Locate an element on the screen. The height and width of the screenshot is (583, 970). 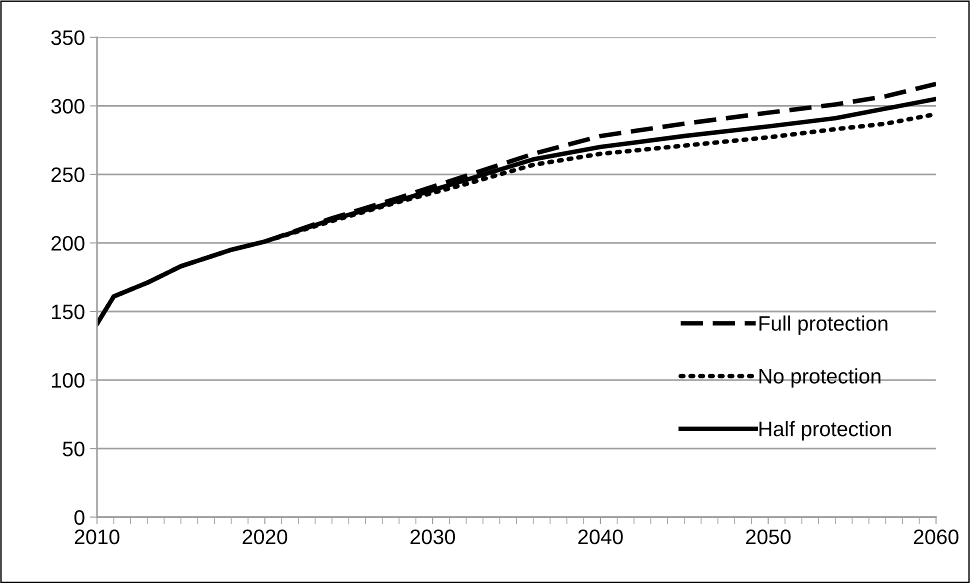
x-tick-label: 2020 is located at coordinates (265, 536).